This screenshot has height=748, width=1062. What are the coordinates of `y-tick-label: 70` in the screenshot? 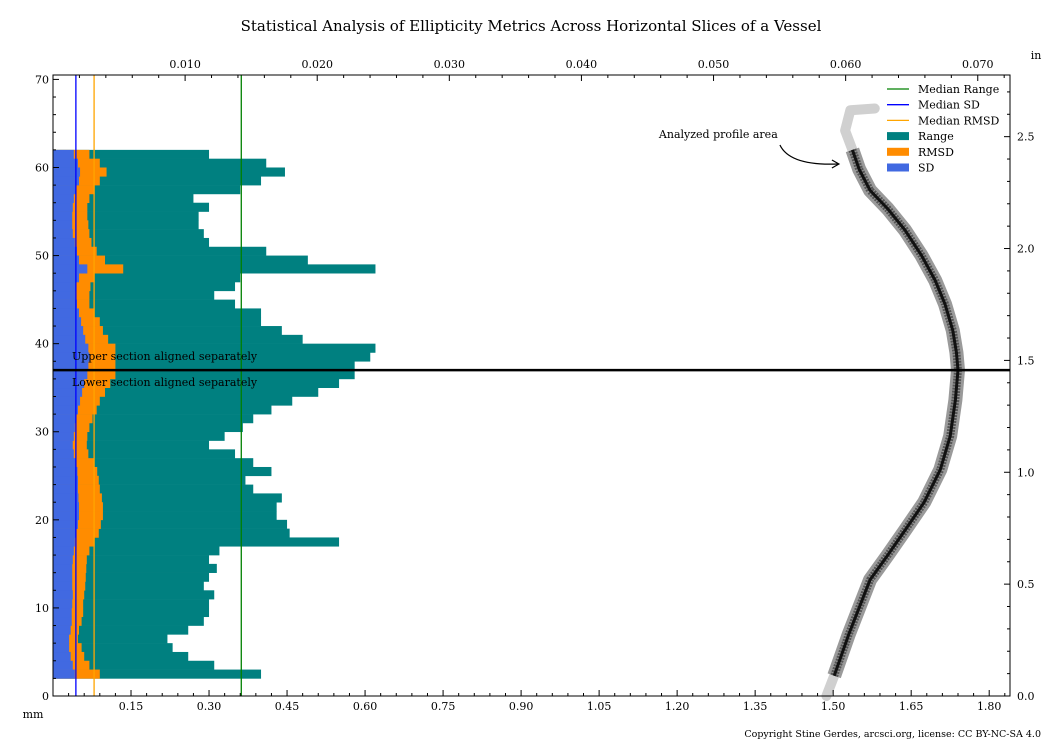 It's located at (42, 79).